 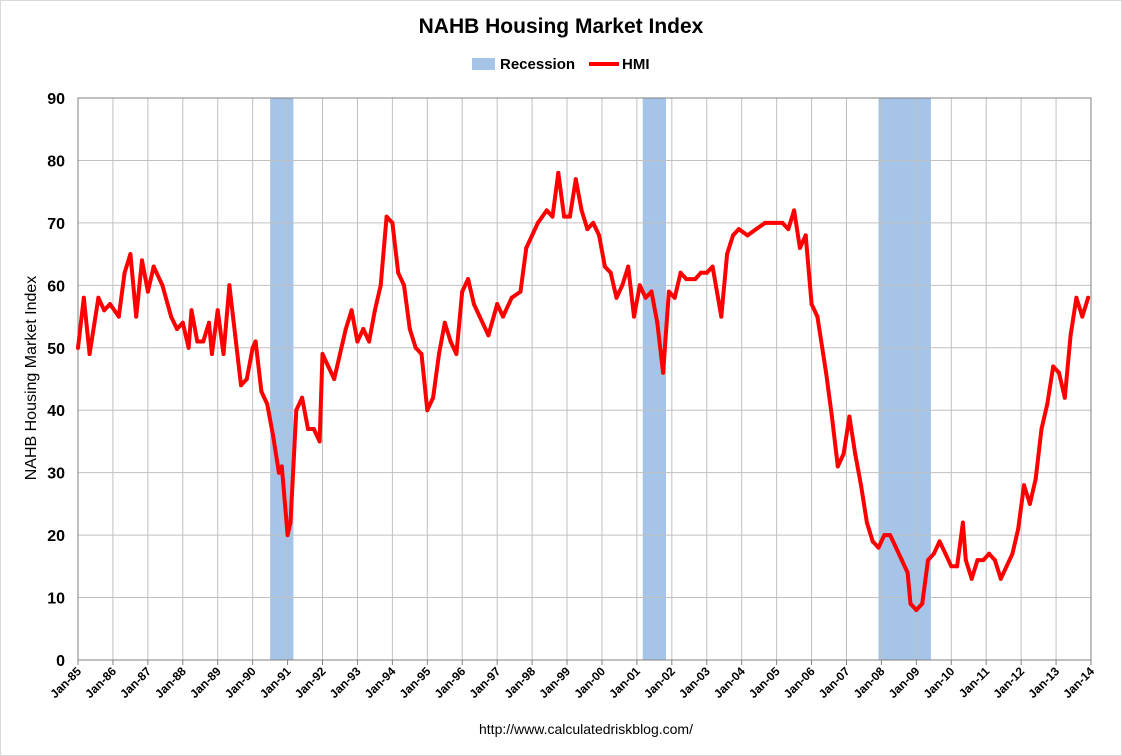 What do you see at coordinates (869, 682) in the screenshot?
I see `x-tick-label: Jan-08` at bounding box center [869, 682].